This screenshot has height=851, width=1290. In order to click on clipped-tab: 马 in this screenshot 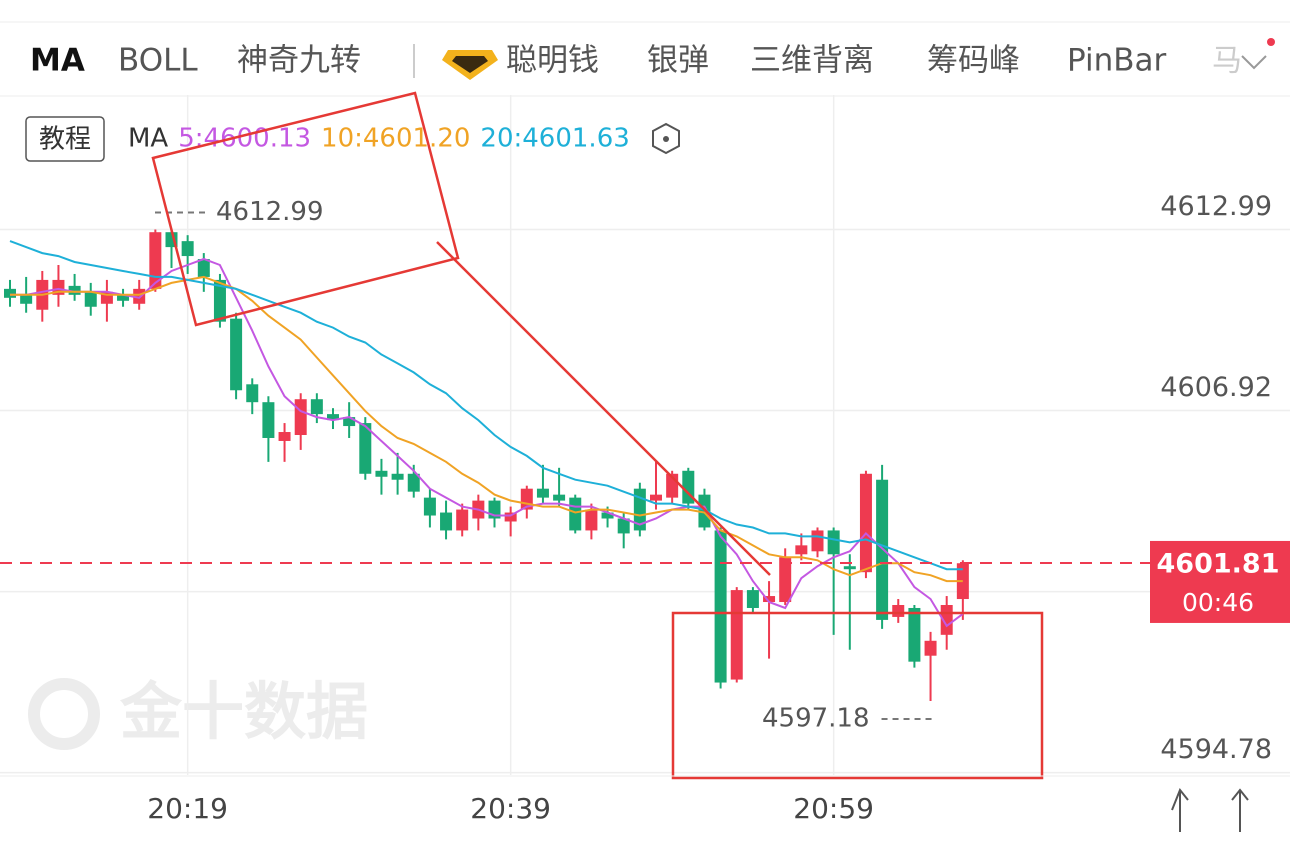, I will do `click(1227, 61)`.